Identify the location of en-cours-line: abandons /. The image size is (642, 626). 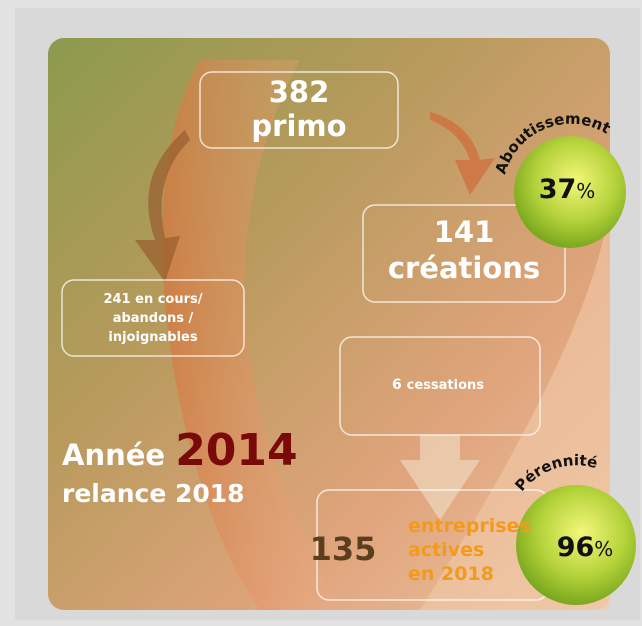
(153, 318).